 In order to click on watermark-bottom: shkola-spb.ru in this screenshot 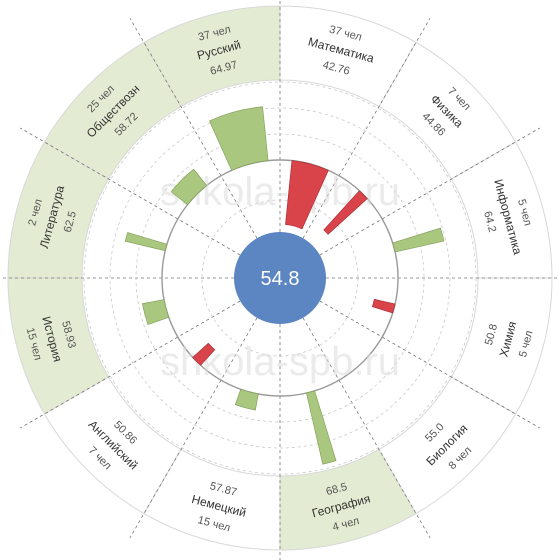, I will do `click(280, 362)`.